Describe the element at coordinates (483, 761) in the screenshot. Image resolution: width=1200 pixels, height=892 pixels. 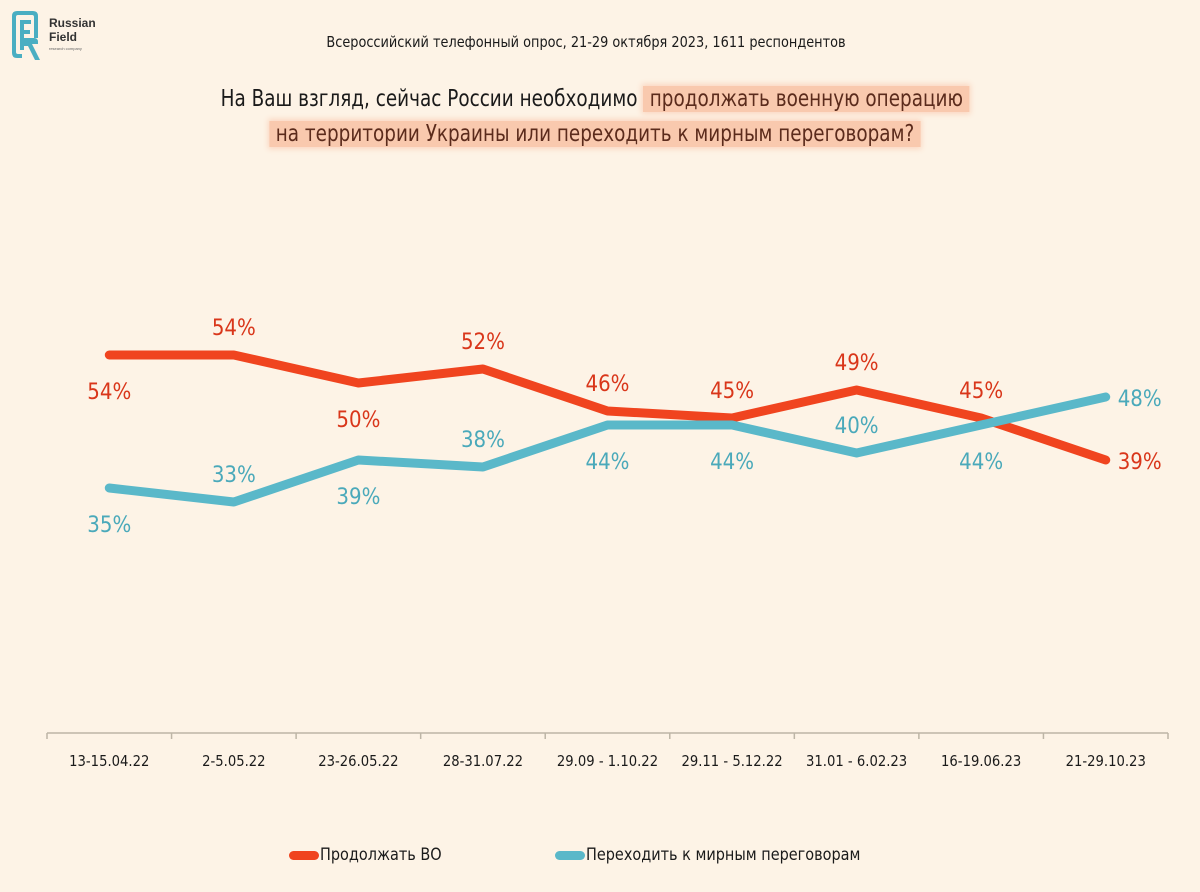
I see `x-tick-label: 28-31.07.22` at that location.